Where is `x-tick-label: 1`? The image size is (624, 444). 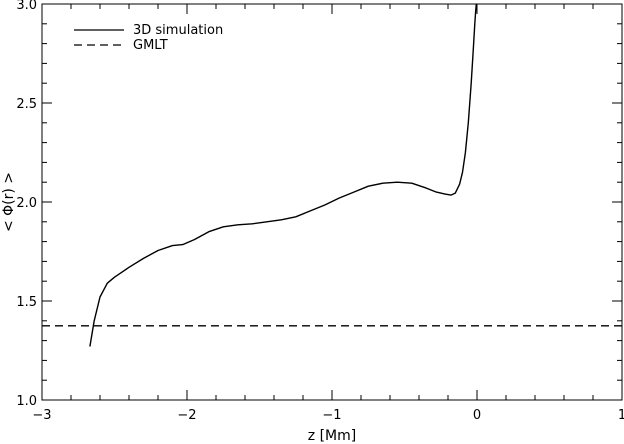
x-tick-label: 1 is located at coordinates (621, 415).